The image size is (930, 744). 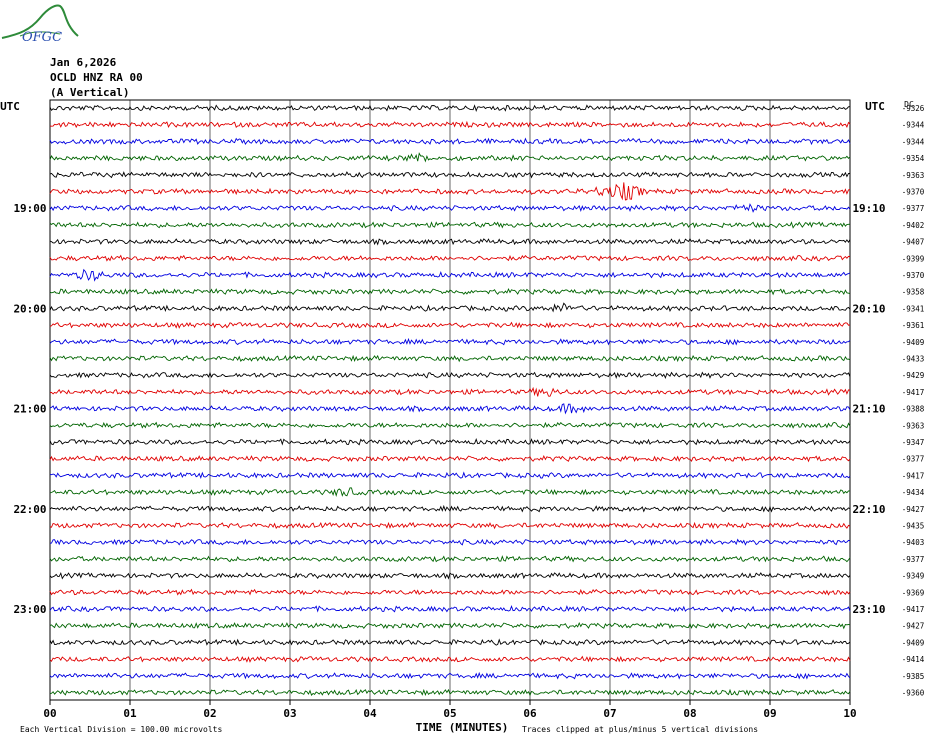 I want to click on dc-offset-label: -9414, so click(x=913, y=659).